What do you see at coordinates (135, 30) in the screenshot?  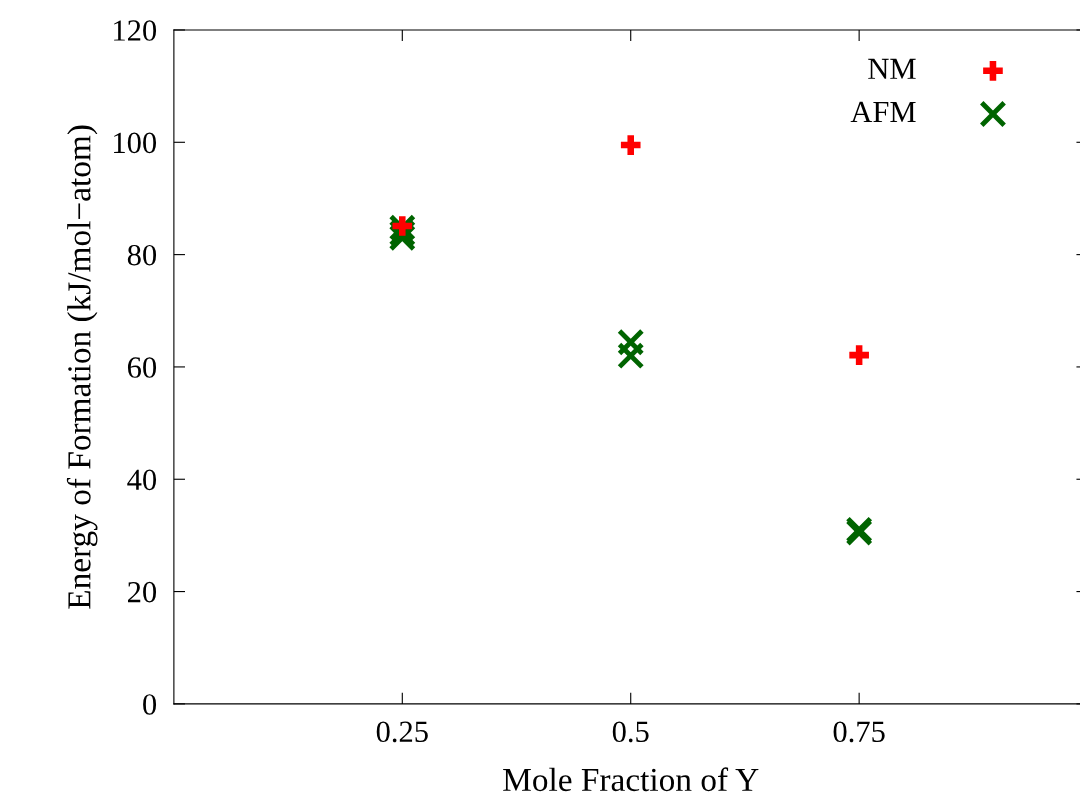 I see `y-tick-label: 120` at bounding box center [135, 30].